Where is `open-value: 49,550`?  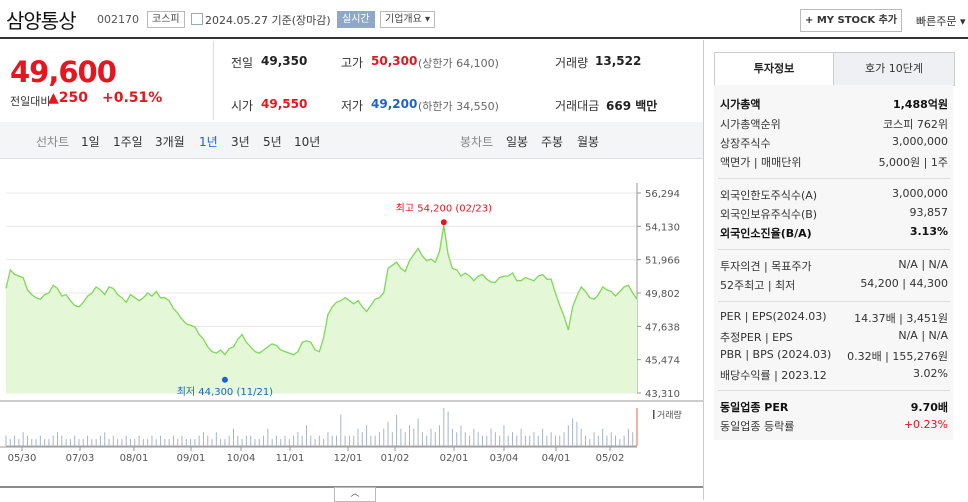 open-value: 49,550 is located at coordinates (284, 104).